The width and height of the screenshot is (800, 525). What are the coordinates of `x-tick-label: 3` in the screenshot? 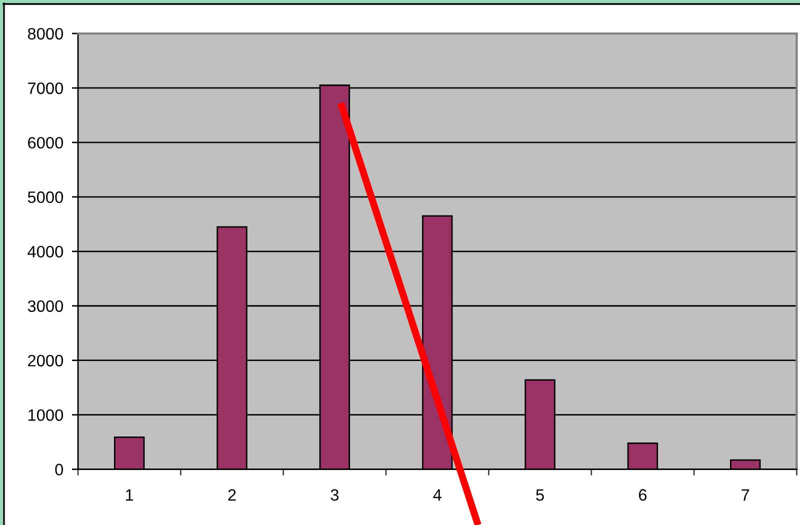 It's located at (334, 495).